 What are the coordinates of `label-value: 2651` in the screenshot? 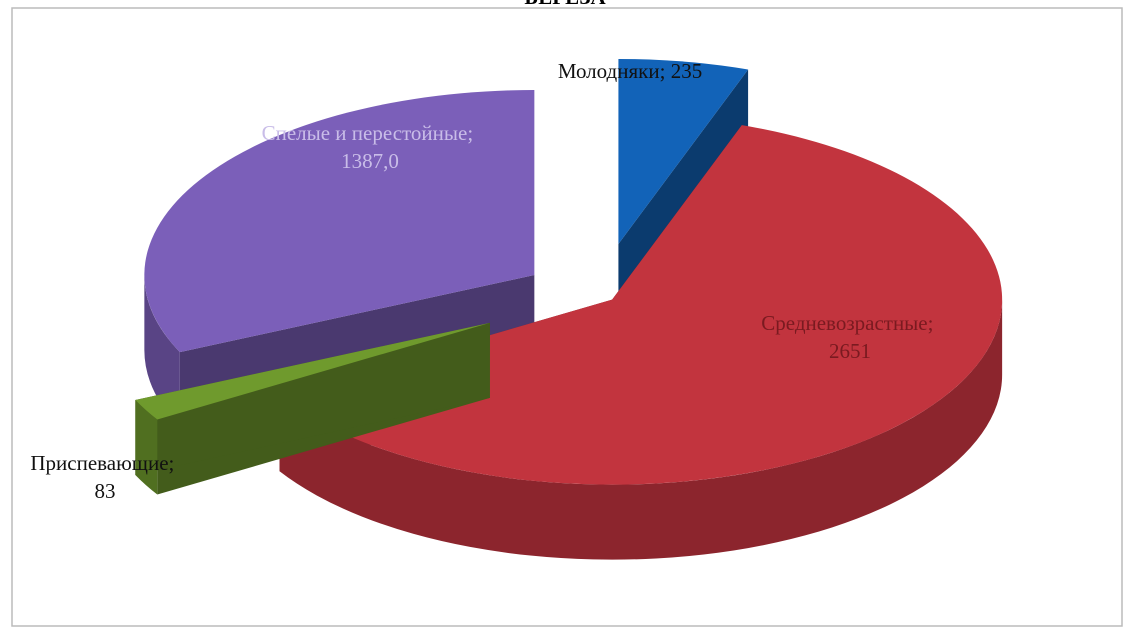 It's located at (850, 351).